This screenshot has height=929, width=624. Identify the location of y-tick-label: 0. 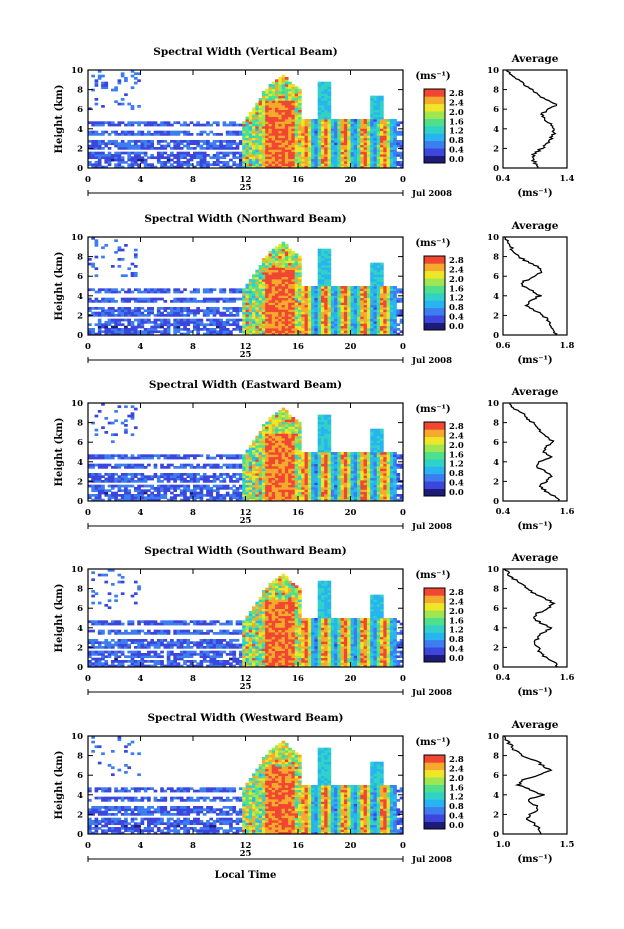
(80, 169).